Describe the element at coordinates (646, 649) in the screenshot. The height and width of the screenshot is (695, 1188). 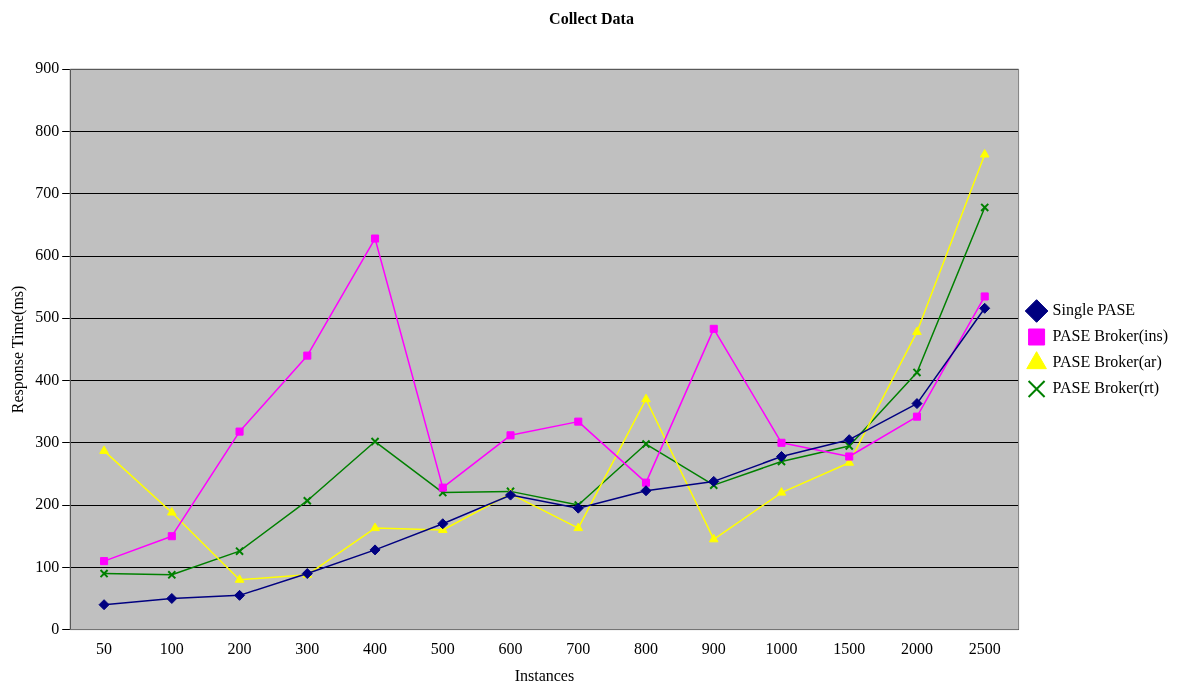
I see `x-tick-label: 800` at that location.